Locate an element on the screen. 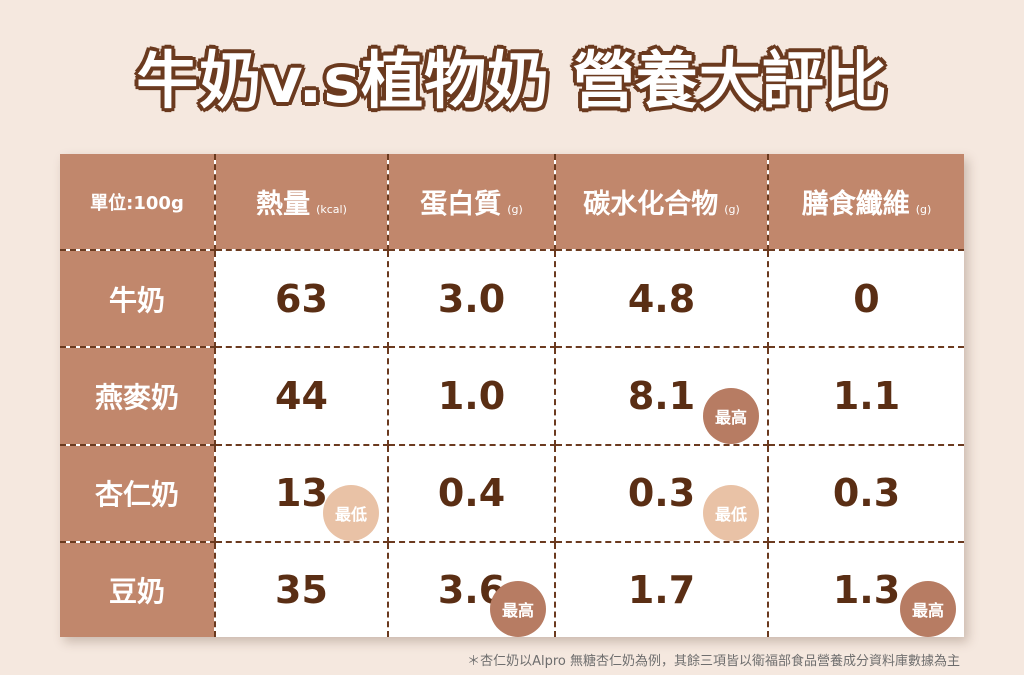 This screenshot has height=675, width=1024. table-cell: 0.3 is located at coordinates (866, 493).